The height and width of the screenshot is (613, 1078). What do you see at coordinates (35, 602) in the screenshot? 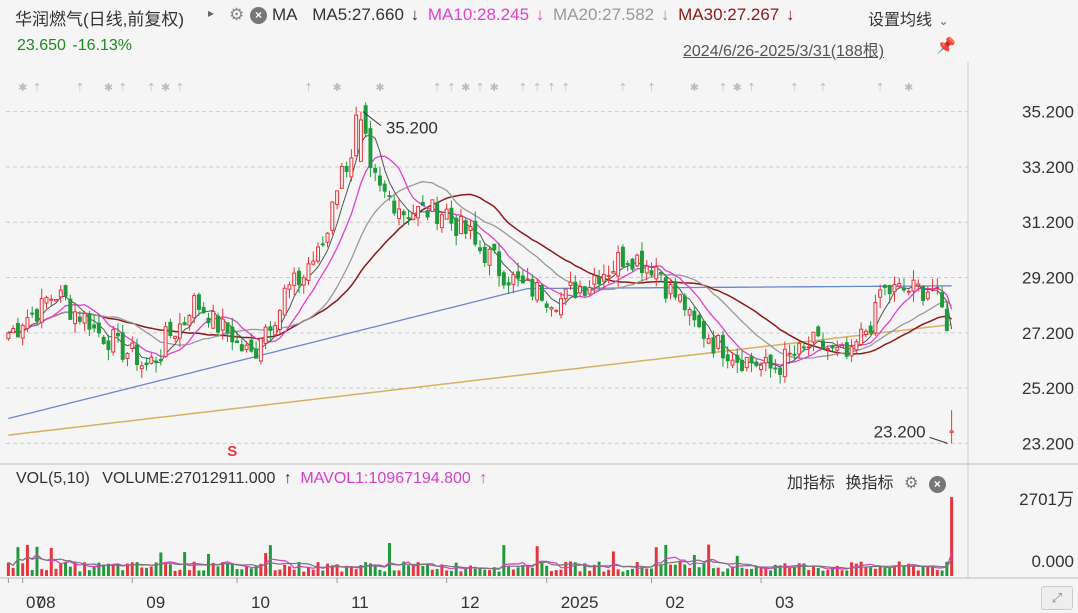
I see `x-tick-label: 07` at bounding box center [35, 602].